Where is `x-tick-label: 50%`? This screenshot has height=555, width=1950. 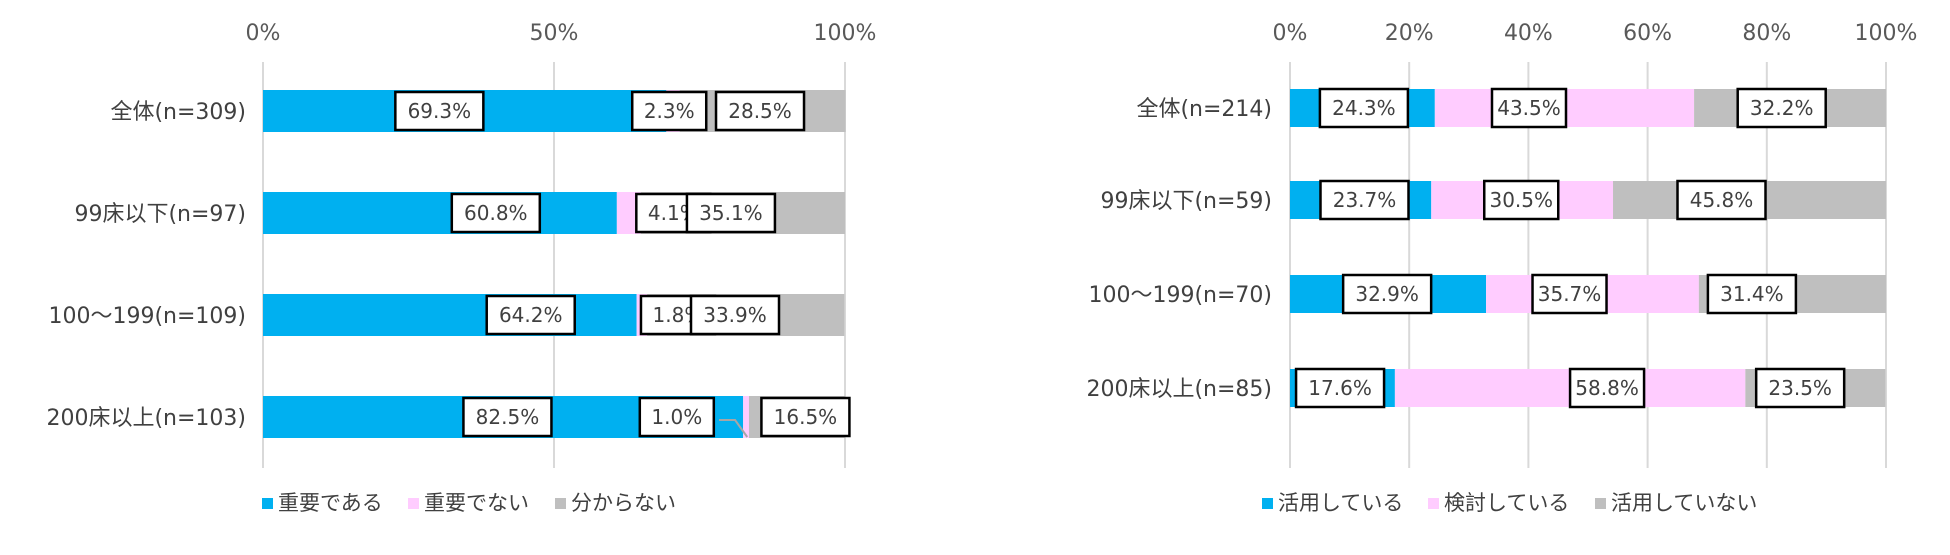 x-tick-label: 50% is located at coordinates (554, 33).